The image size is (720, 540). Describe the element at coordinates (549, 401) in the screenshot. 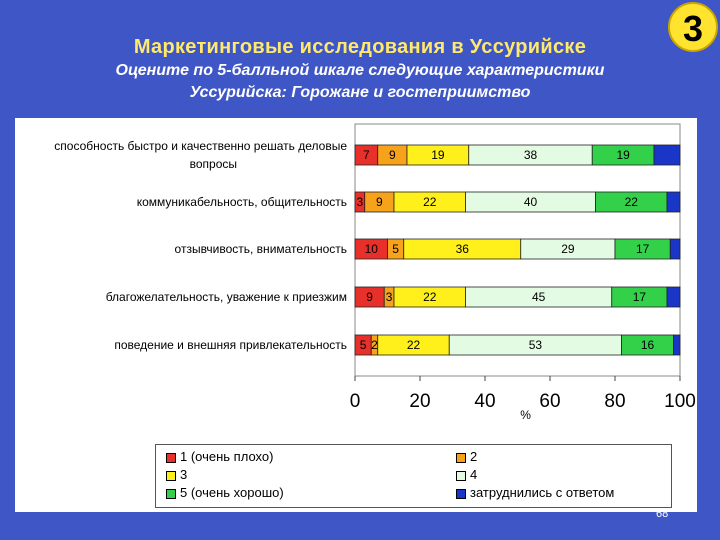

I see `x-tick-label: 60` at that location.